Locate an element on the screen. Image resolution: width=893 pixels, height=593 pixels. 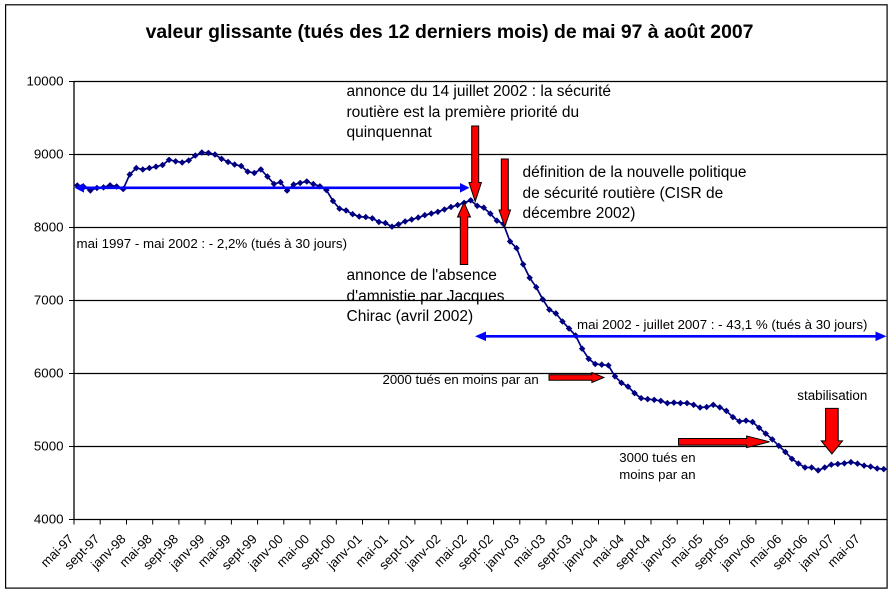
svg-text: 10000 is located at coordinates (45, 81).